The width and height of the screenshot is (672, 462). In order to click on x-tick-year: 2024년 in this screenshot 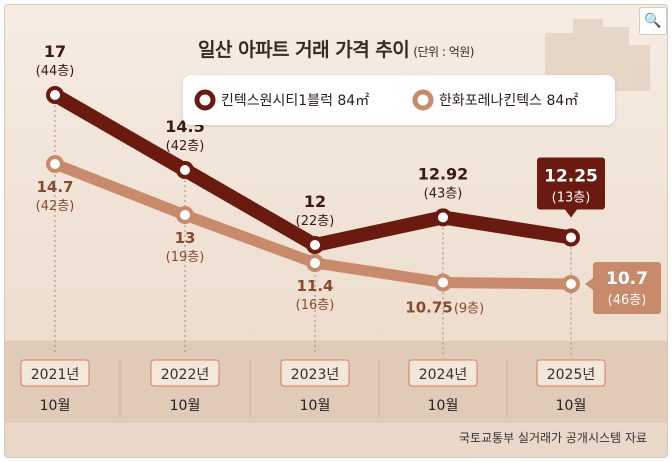, I will do `click(443, 375)`.